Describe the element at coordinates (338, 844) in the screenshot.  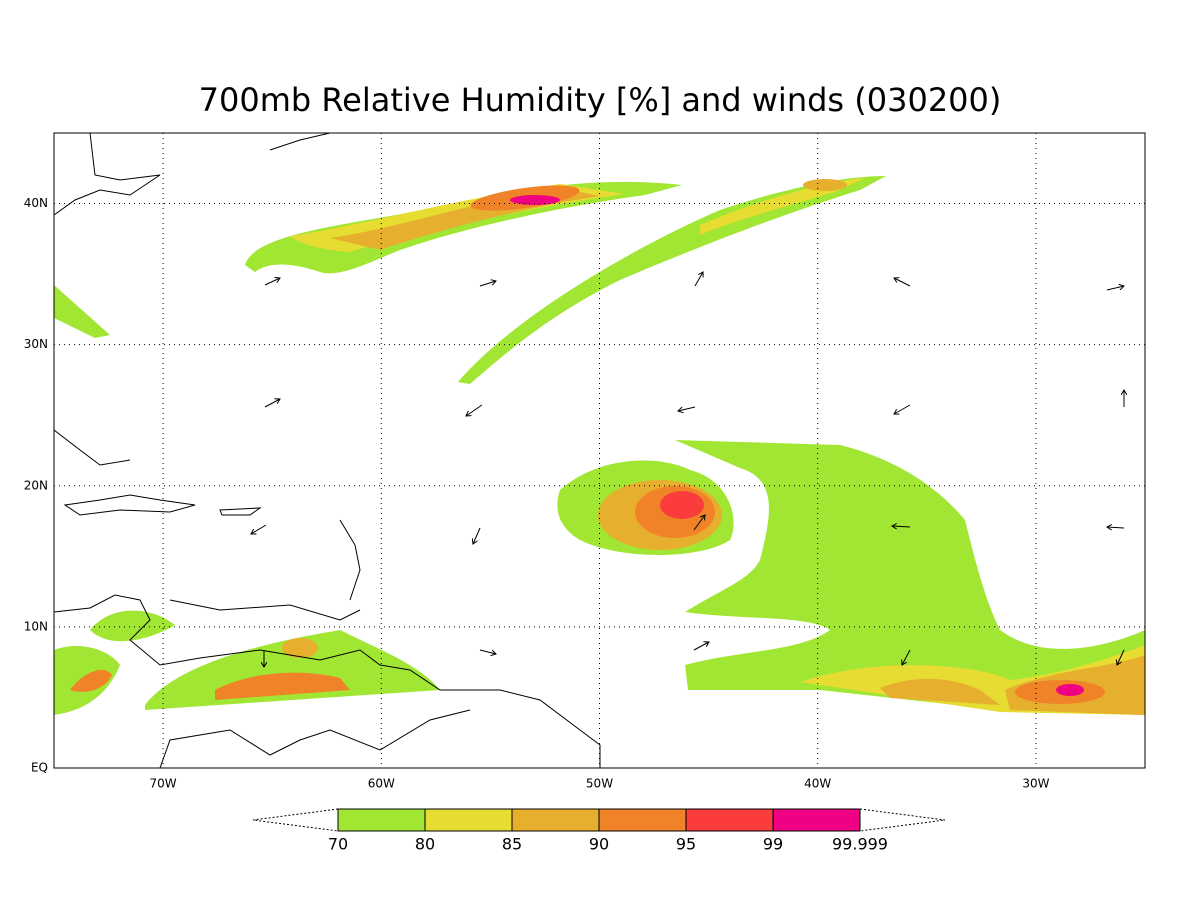
I see `colorbar-label: 70` at that location.